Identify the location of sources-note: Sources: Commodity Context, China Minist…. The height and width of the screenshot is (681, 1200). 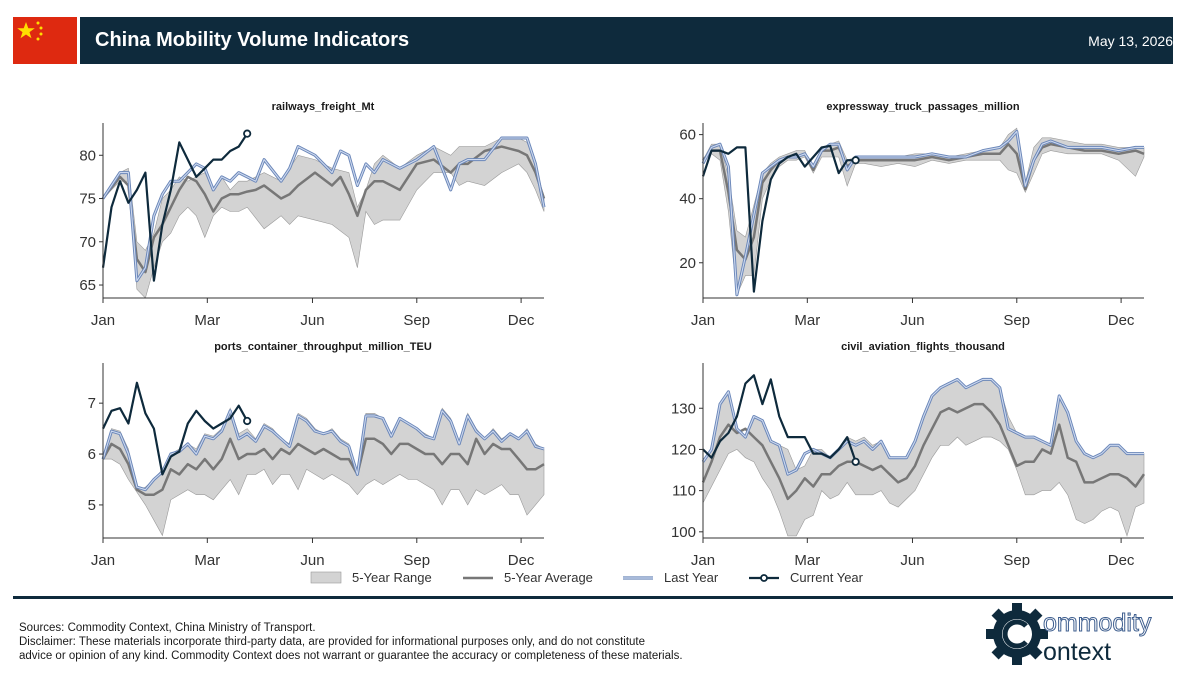
(167, 628).